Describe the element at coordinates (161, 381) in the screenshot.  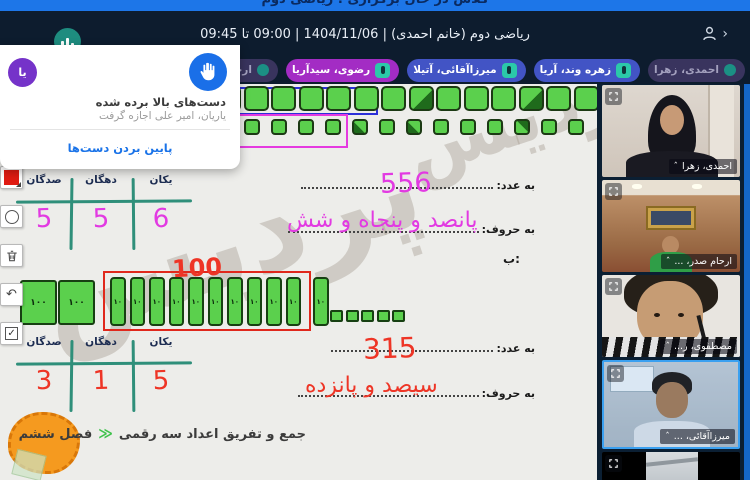
I see `handwritten-digit: 5` at that location.